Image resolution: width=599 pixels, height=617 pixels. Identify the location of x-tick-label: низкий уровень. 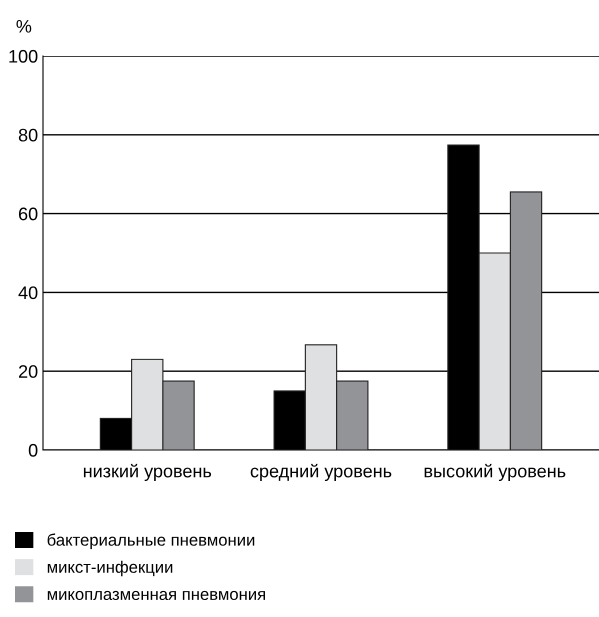
(148, 473).